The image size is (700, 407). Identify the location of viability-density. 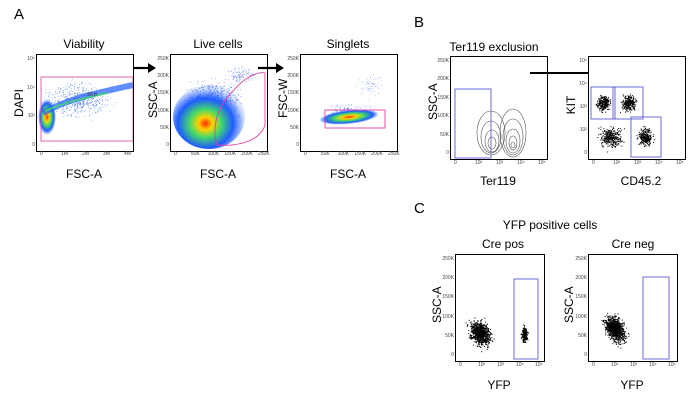
(85, 109).